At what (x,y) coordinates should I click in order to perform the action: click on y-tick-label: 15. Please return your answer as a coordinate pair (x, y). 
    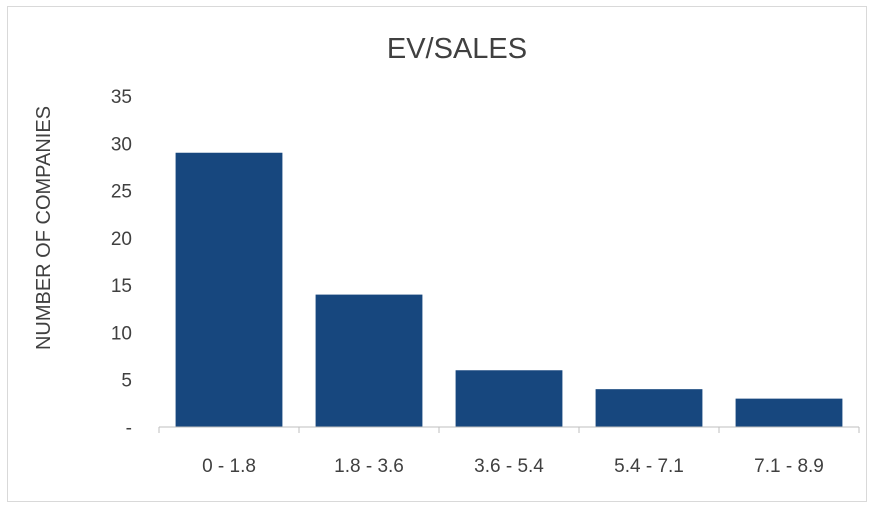
    Looking at the image, I should click on (121, 286).